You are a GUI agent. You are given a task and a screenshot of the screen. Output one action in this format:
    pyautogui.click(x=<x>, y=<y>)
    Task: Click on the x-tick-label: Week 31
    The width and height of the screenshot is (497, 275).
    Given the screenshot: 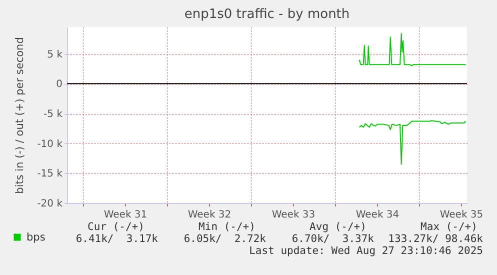 What is the action you would take?
    pyautogui.click(x=126, y=215)
    